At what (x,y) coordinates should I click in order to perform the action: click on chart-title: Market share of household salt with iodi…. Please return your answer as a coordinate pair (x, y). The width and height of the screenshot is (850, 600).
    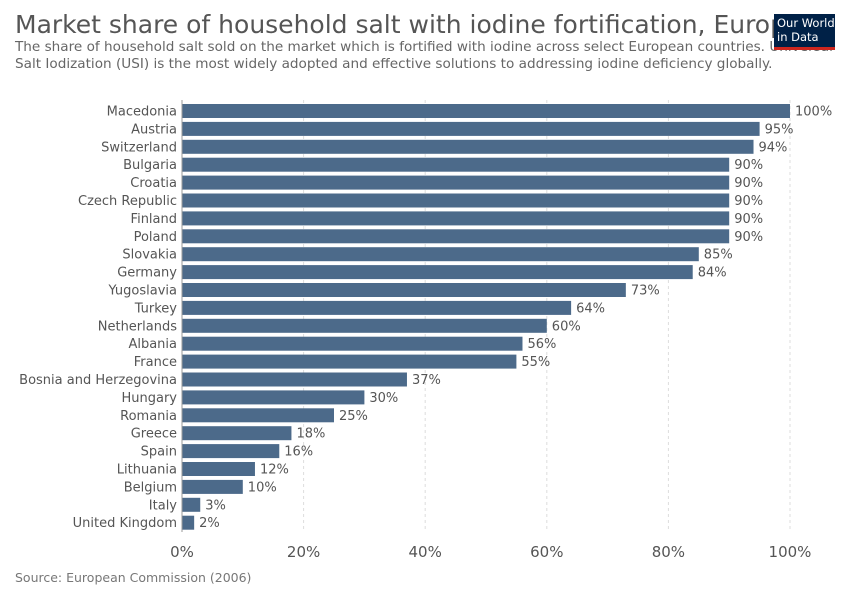
    Looking at the image, I should click on (395, 24).